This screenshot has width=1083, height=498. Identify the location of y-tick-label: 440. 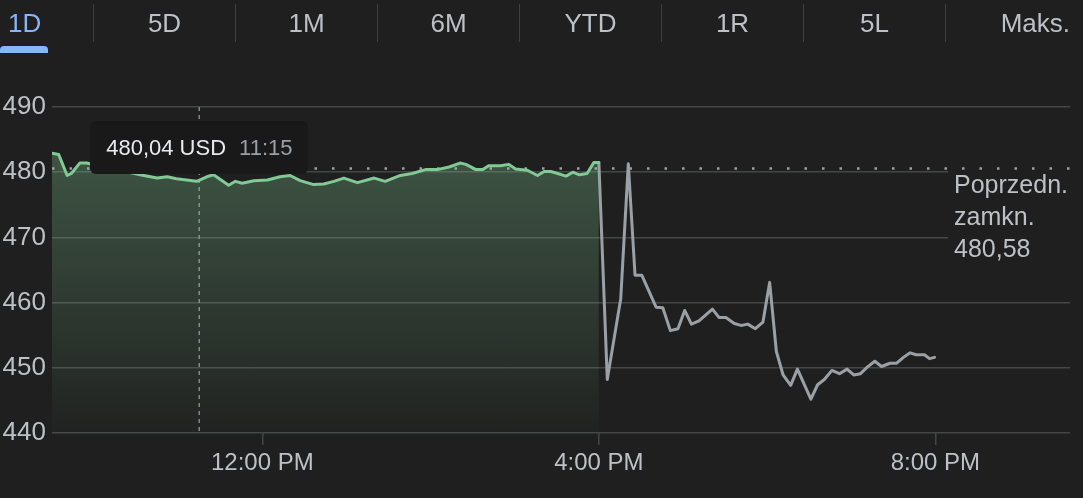
(24, 431).